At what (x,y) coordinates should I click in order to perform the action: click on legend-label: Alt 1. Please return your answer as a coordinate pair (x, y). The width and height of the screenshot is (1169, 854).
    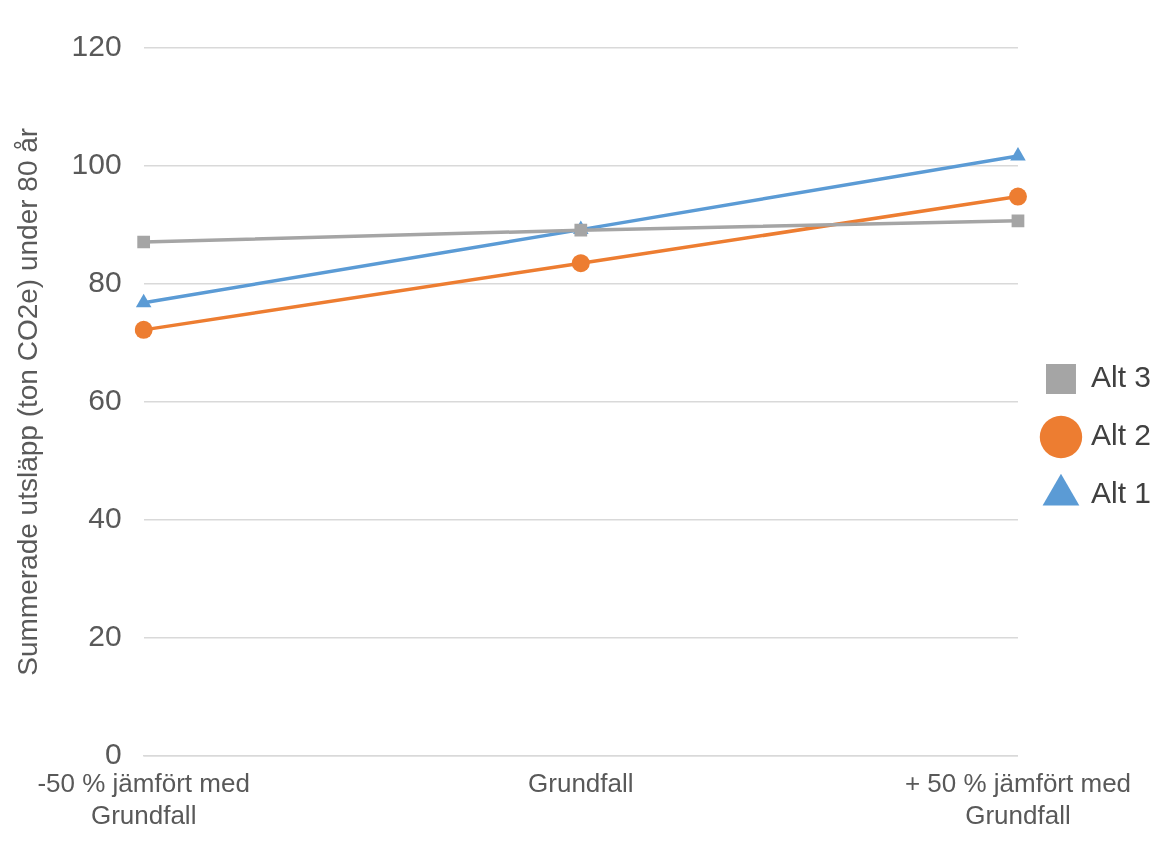
    Looking at the image, I should click on (1120, 493).